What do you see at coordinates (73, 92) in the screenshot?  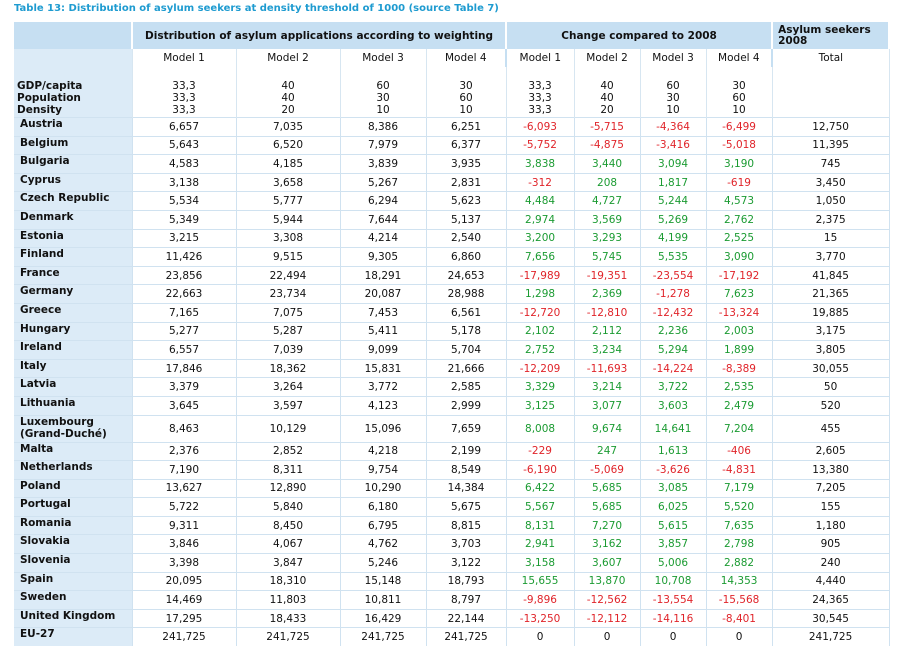 I see `weights-labels: GDP/capita Population Density` at bounding box center [73, 92].